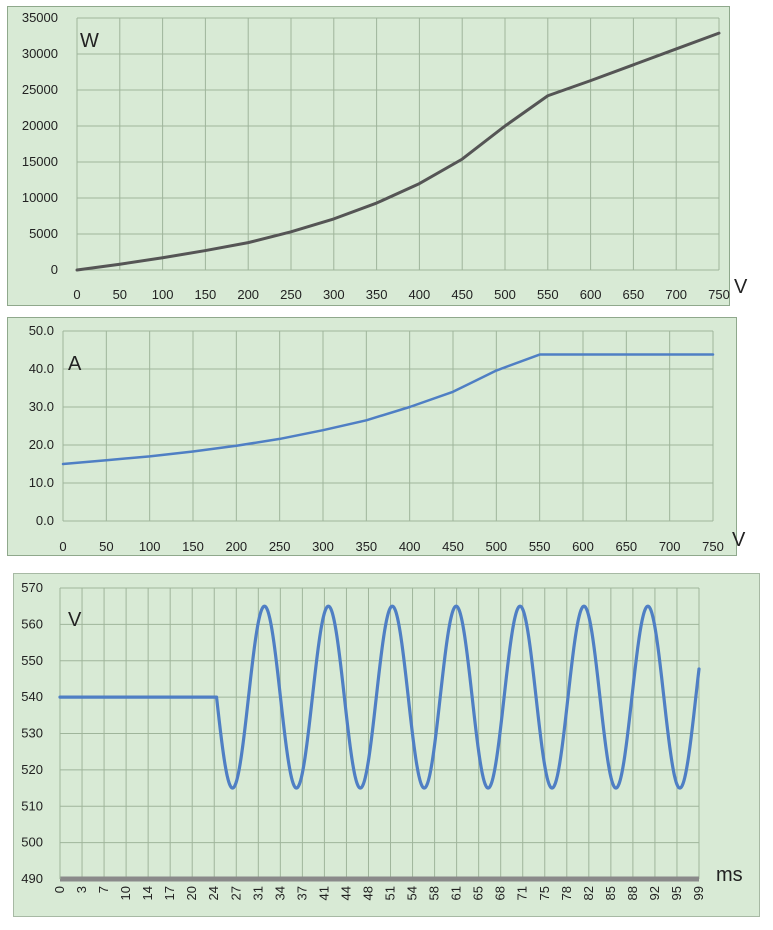  What do you see at coordinates (390, 893) in the screenshot?
I see `x-tick-label: 51` at bounding box center [390, 893].